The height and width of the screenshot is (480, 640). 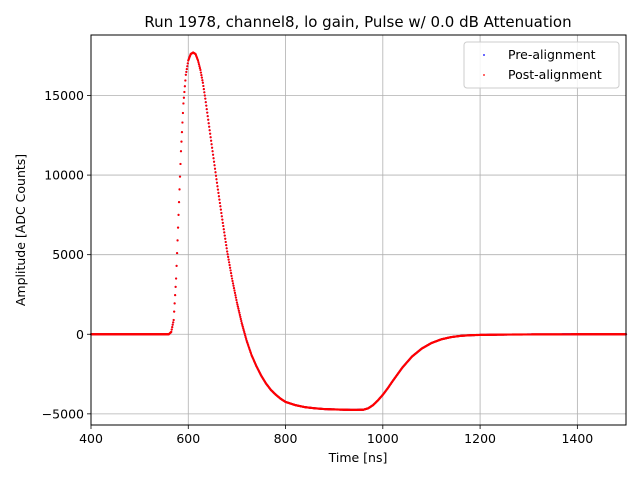 I want to click on y-tick-label: 10000, so click(x=64, y=175).